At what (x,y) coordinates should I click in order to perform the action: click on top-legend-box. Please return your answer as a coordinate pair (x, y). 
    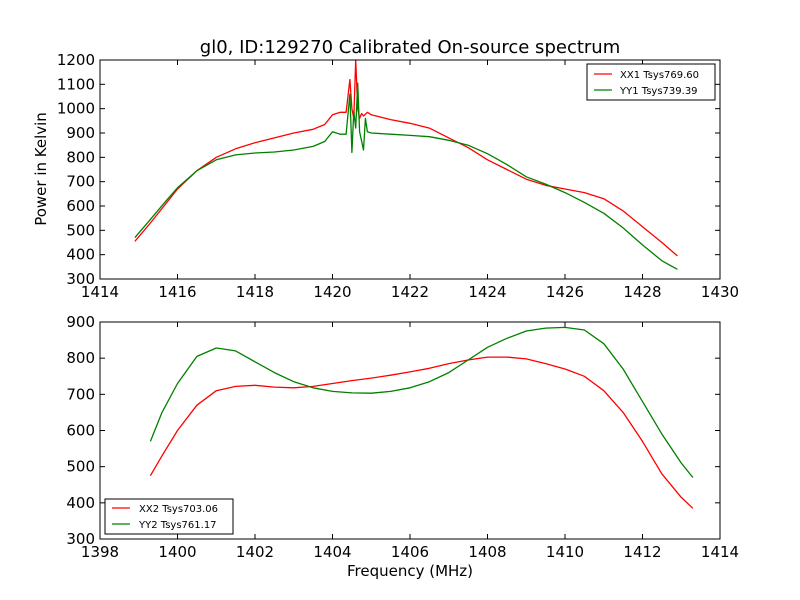
    Looking at the image, I should click on (651, 82).